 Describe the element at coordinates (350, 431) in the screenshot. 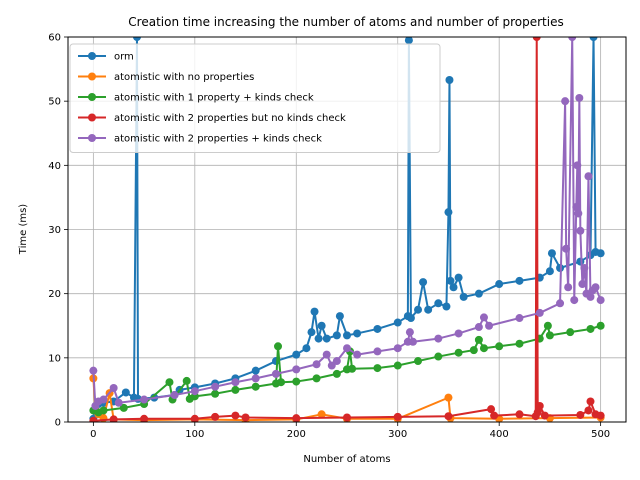

I see `x-axis: 0 100 200 300 400 500` at that location.